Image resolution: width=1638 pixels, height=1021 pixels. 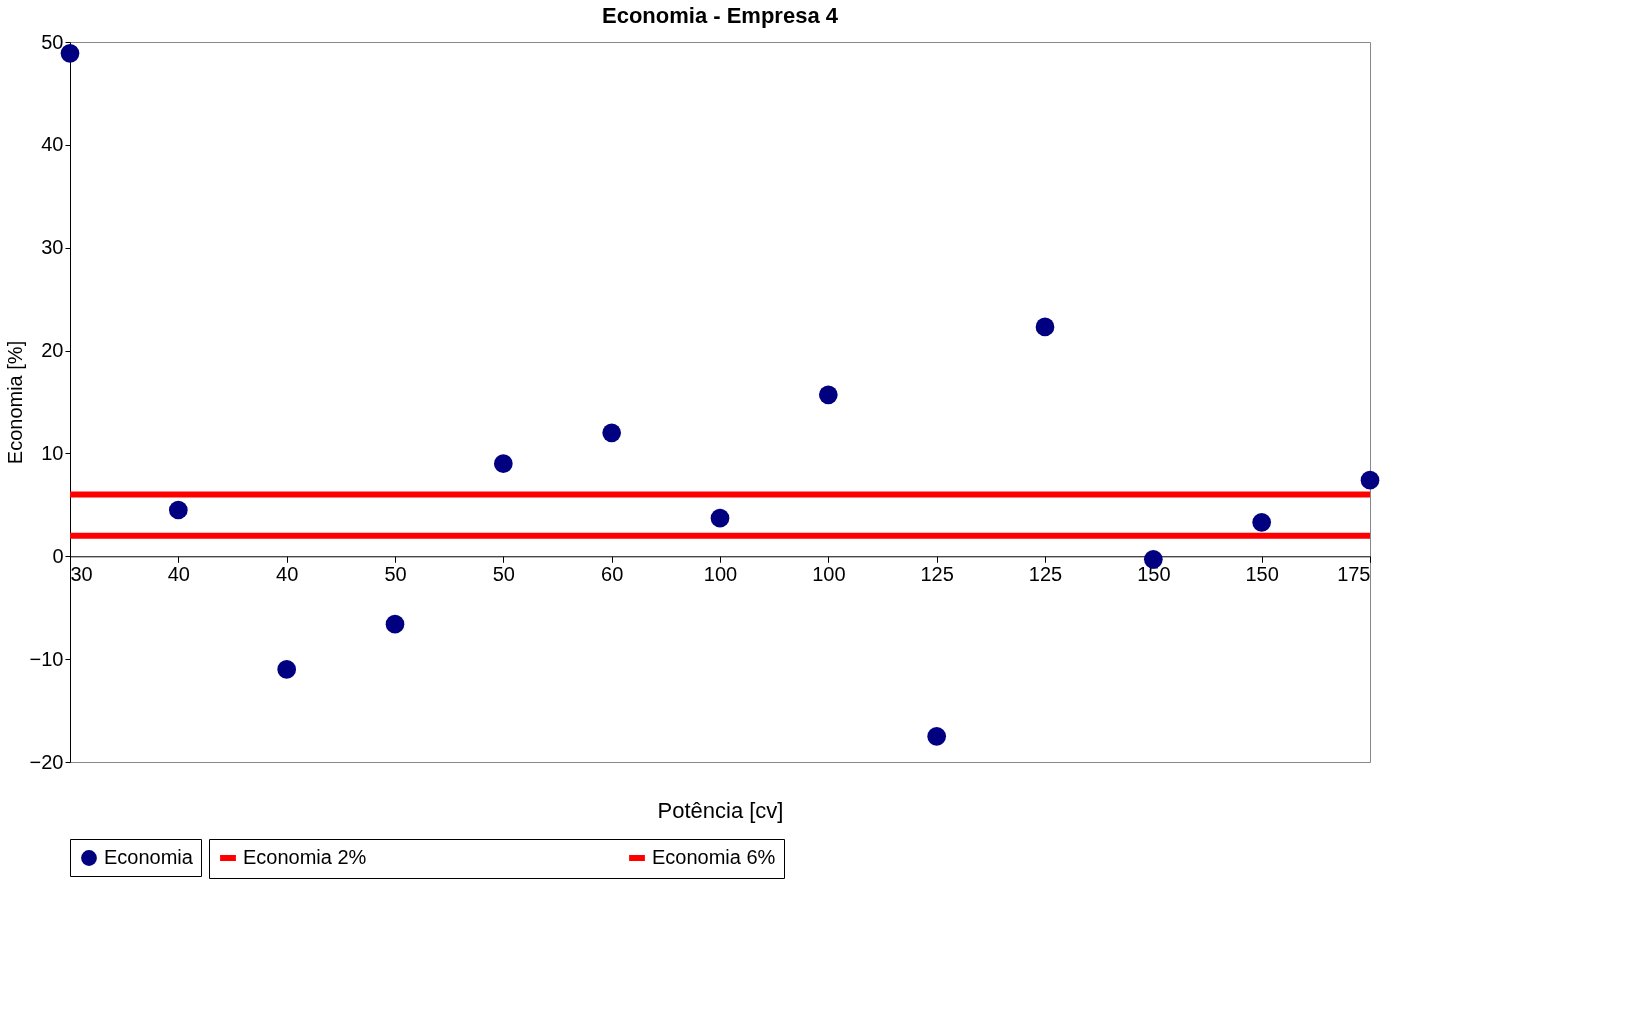 What do you see at coordinates (52, 350) in the screenshot?
I see `y-tick-label: 20` at bounding box center [52, 350].